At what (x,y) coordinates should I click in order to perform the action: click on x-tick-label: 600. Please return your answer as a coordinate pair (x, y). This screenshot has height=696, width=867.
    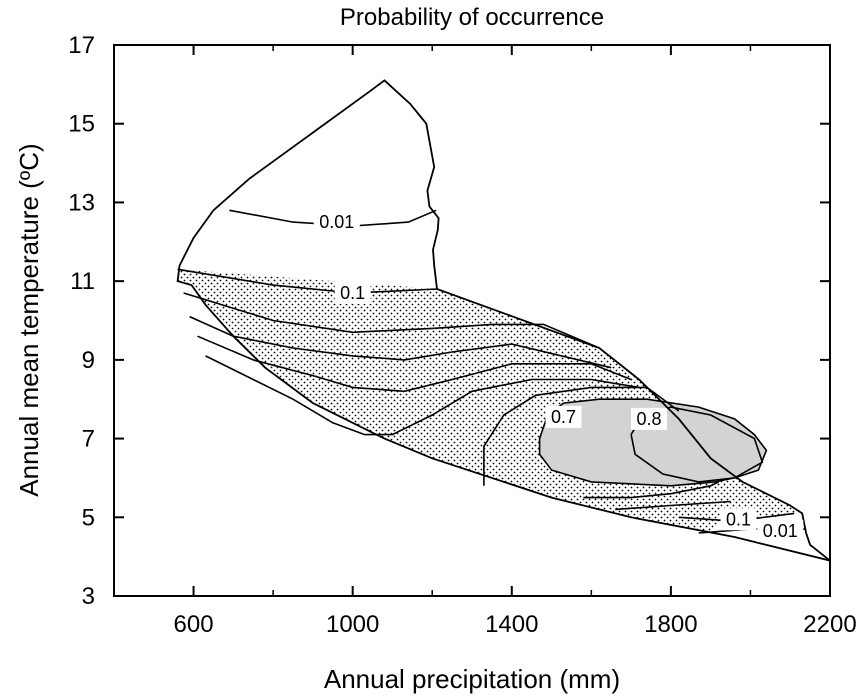
    Looking at the image, I should click on (194, 624).